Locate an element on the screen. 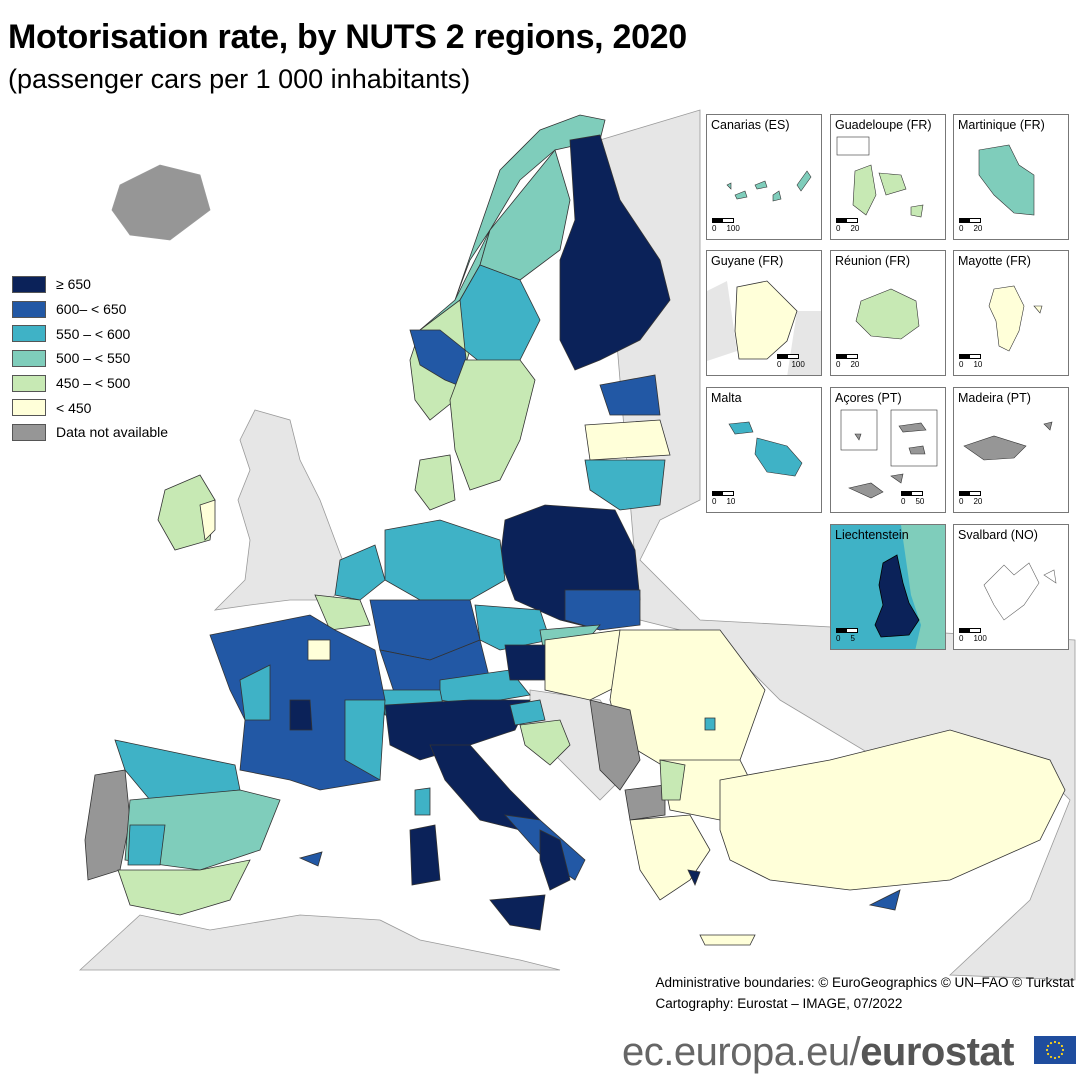 This screenshot has height=1080, width=1080. footer-brand: eurostat is located at coordinates (937, 1052).